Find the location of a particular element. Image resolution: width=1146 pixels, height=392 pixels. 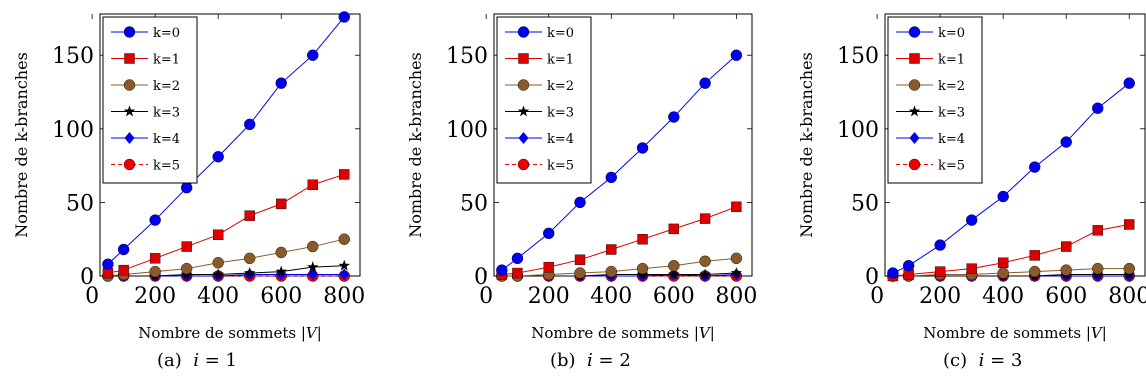

legend-box is located at coordinates (935, 100).